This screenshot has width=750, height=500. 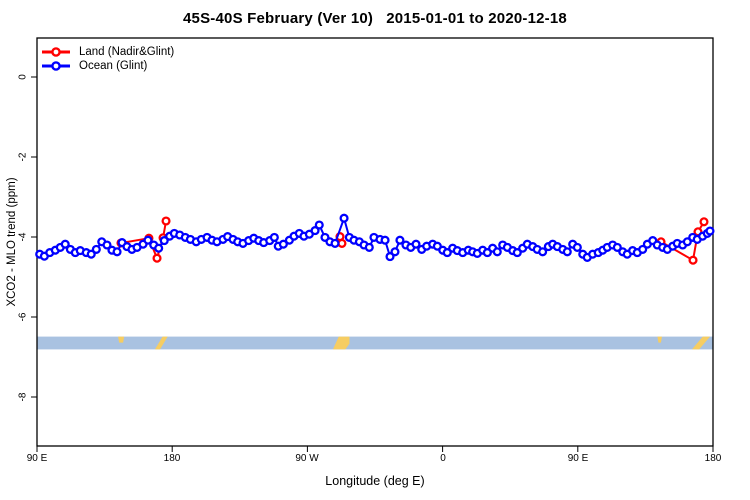 I want to click on legend: Land (Nadir&Glint) Ocean (Glint), so click(x=107, y=59).